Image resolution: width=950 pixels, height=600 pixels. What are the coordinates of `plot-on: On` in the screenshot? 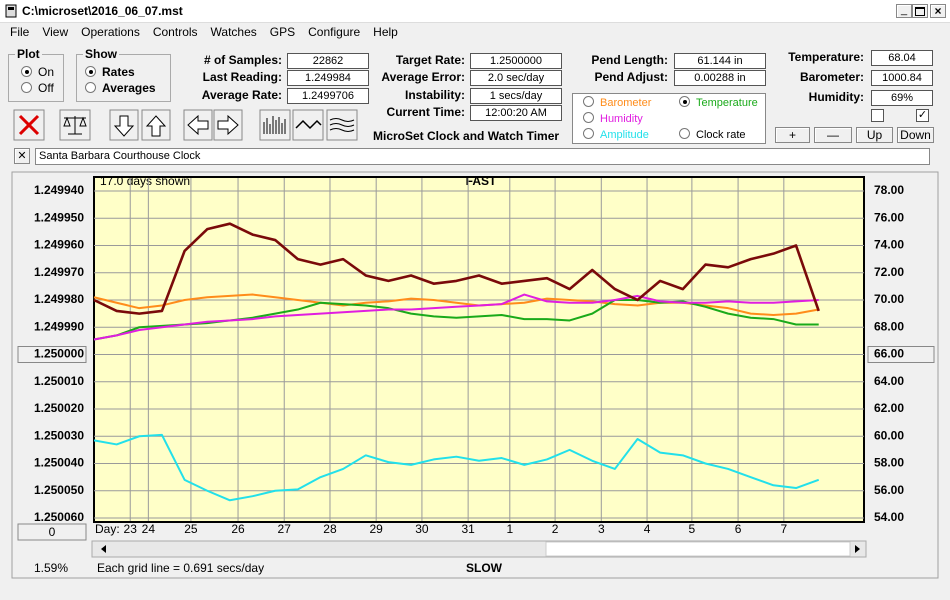 It's located at (37, 72).